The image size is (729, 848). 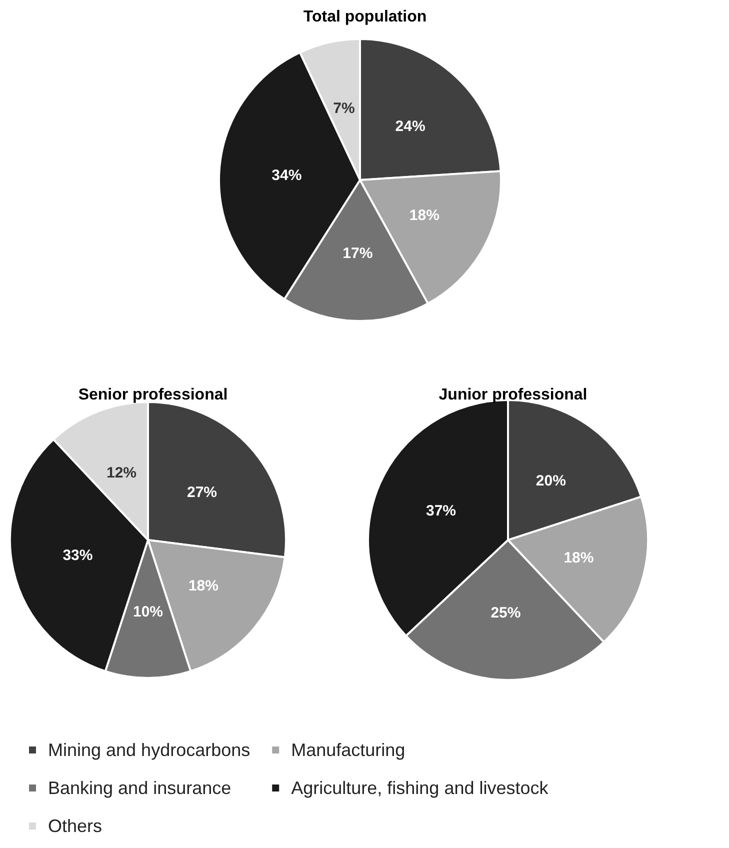 I want to click on data-label: 25%, so click(x=505, y=613).